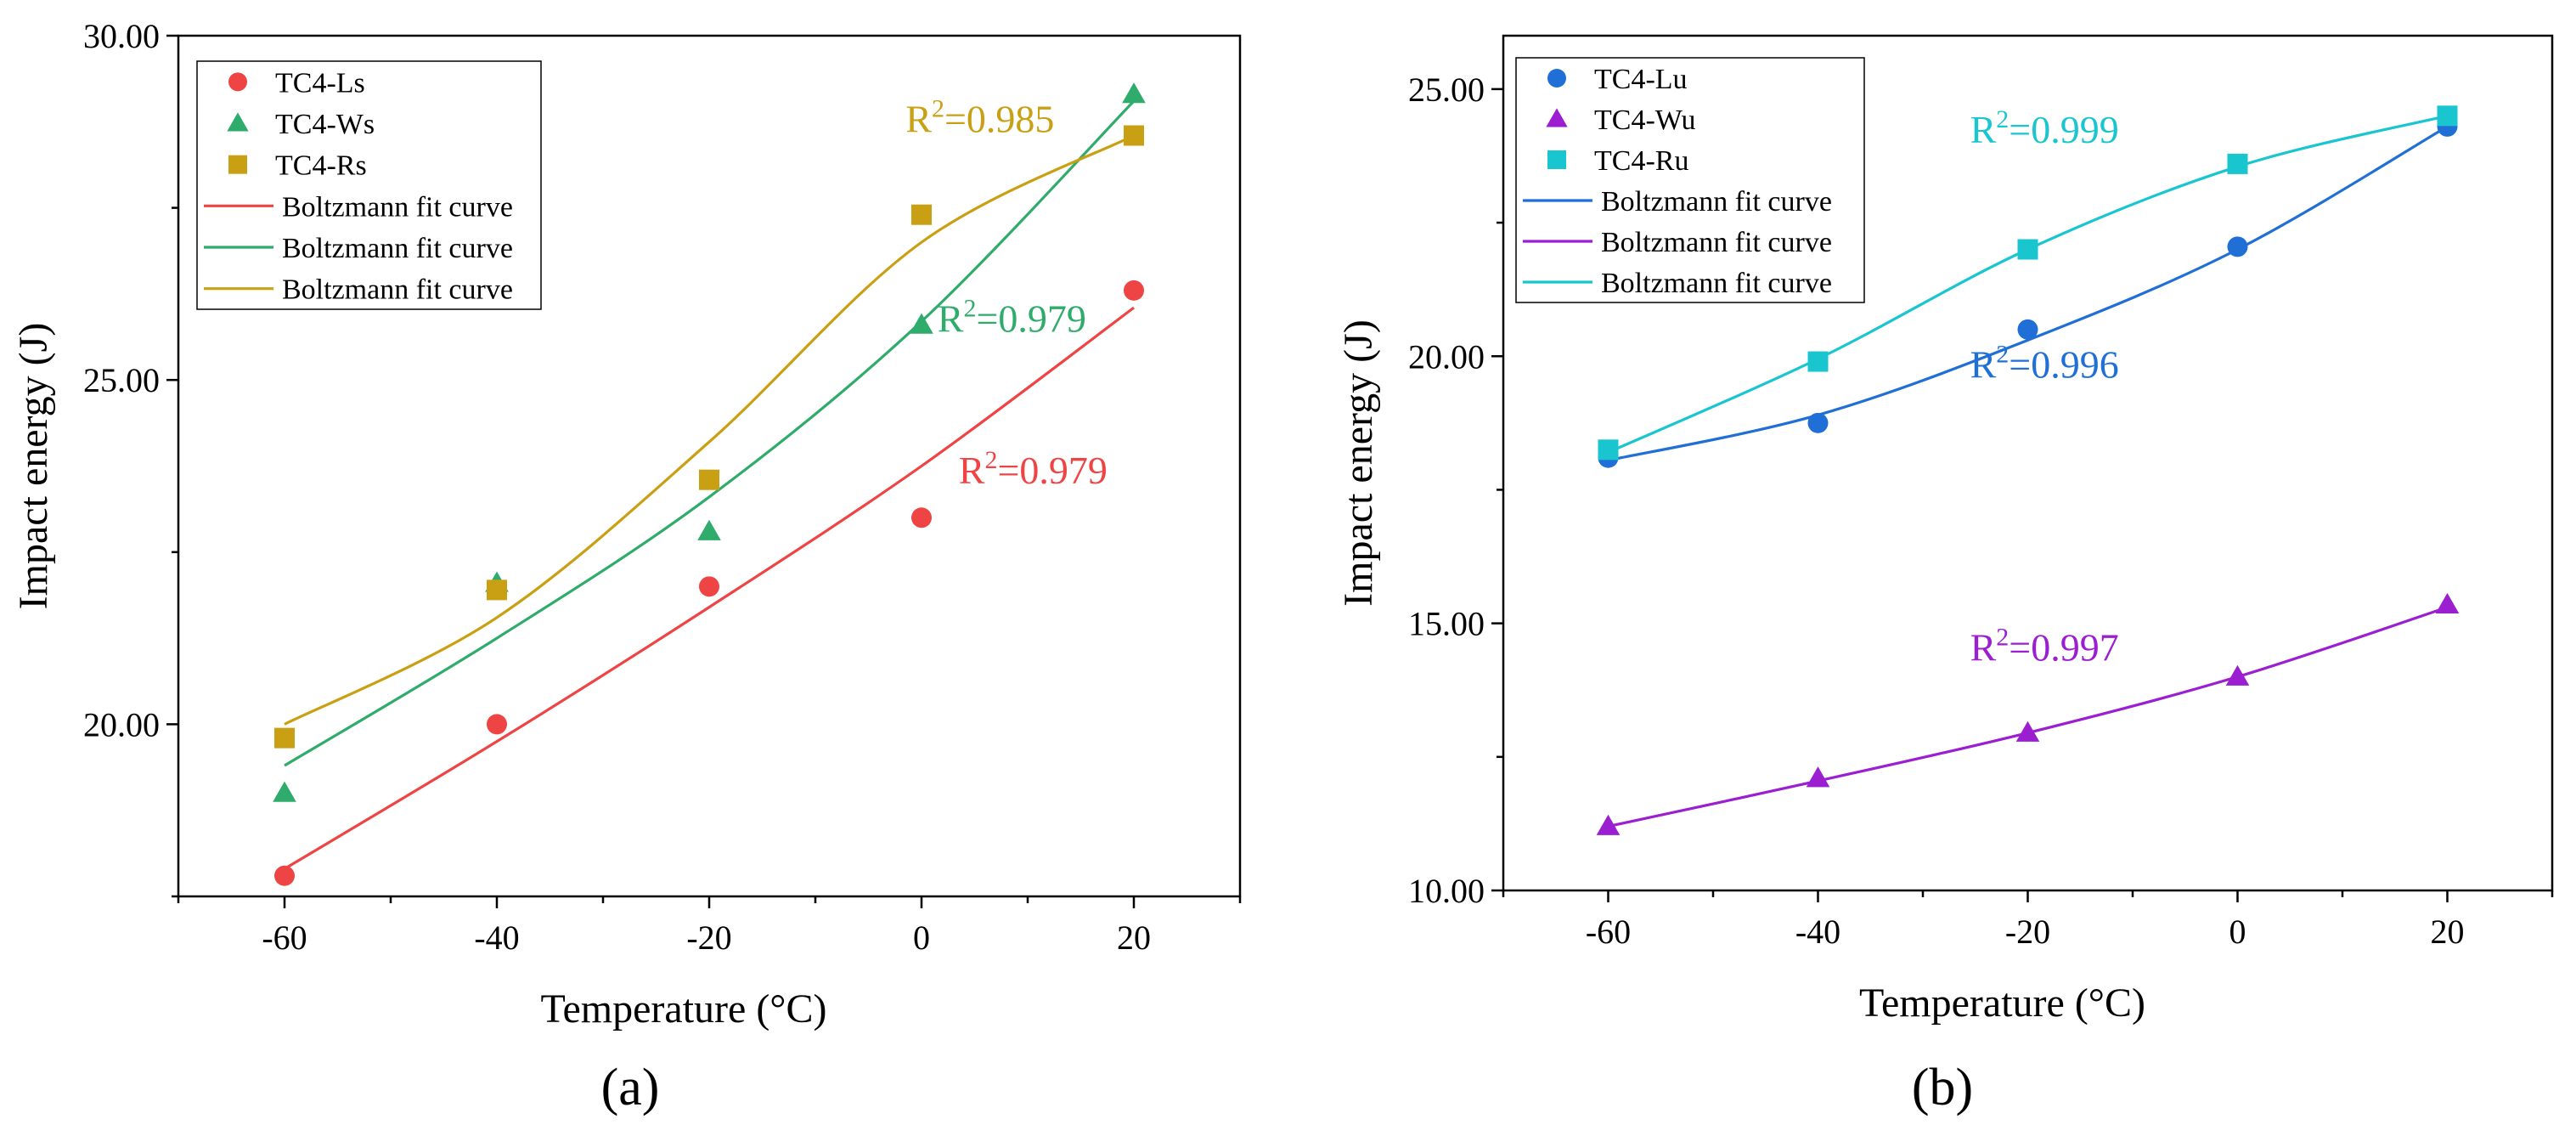 This screenshot has width=2576, height=1136. What do you see at coordinates (630, 1087) in the screenshot?
I see `panel-label: (a)` at bounding box center [630, 1087].